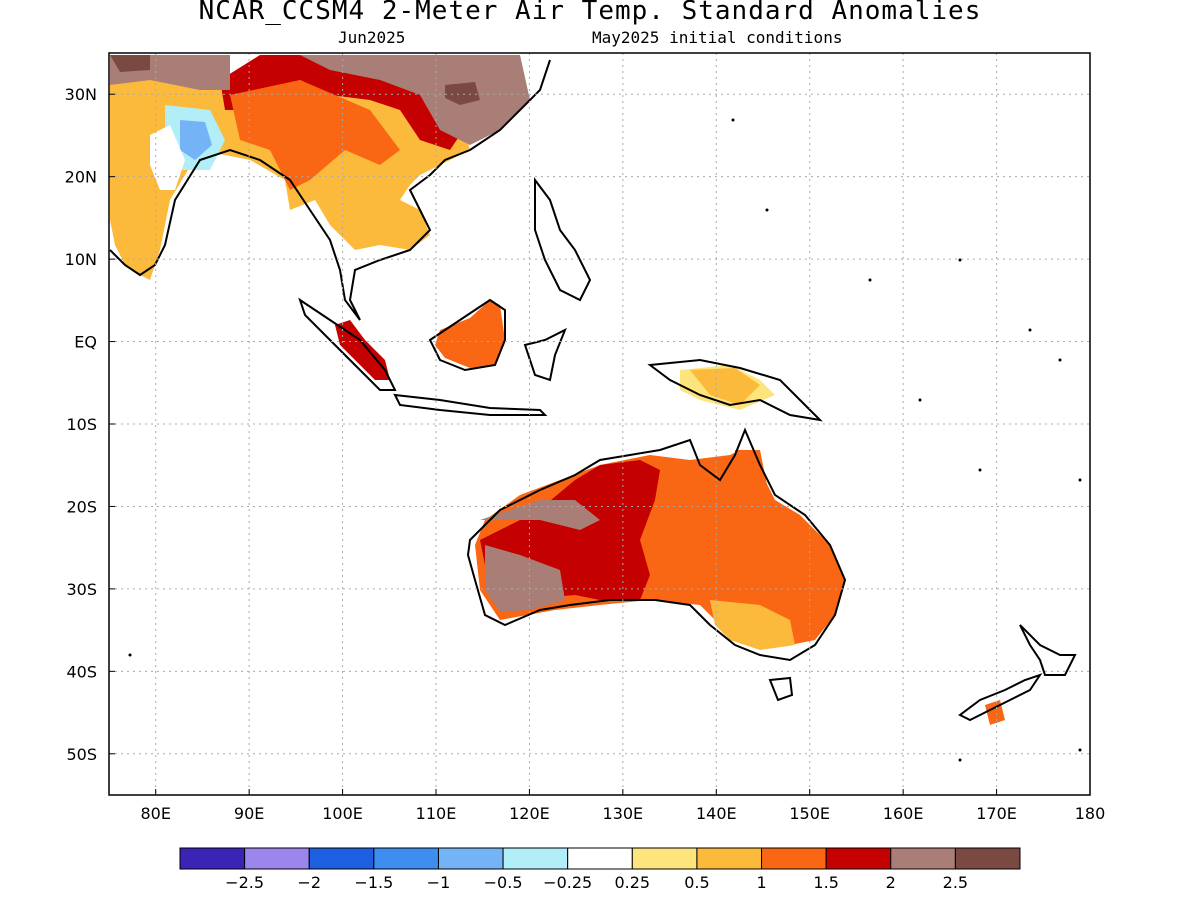  I want to click on coast-borneo, so click(467, 335).